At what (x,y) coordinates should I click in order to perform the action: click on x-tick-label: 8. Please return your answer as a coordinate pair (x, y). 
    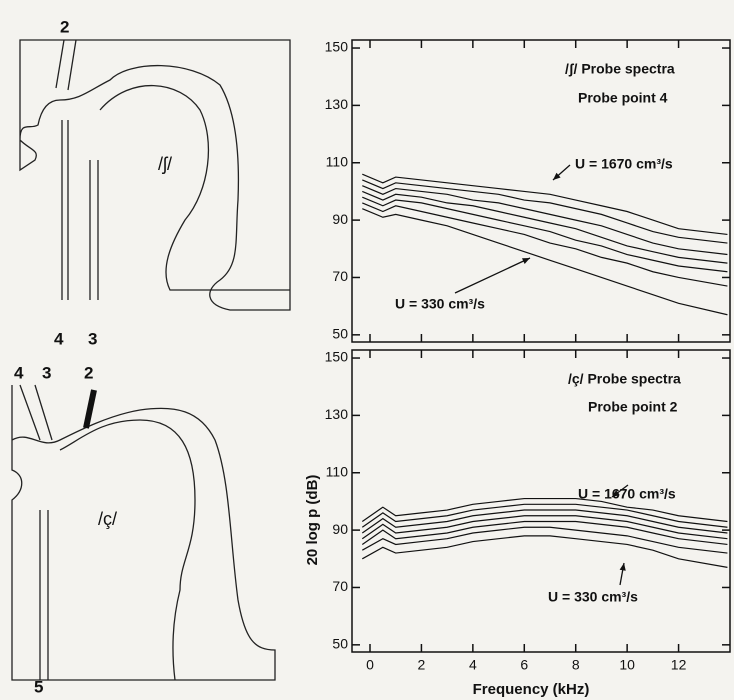
    Looking at the image, I should click on (576, 665).